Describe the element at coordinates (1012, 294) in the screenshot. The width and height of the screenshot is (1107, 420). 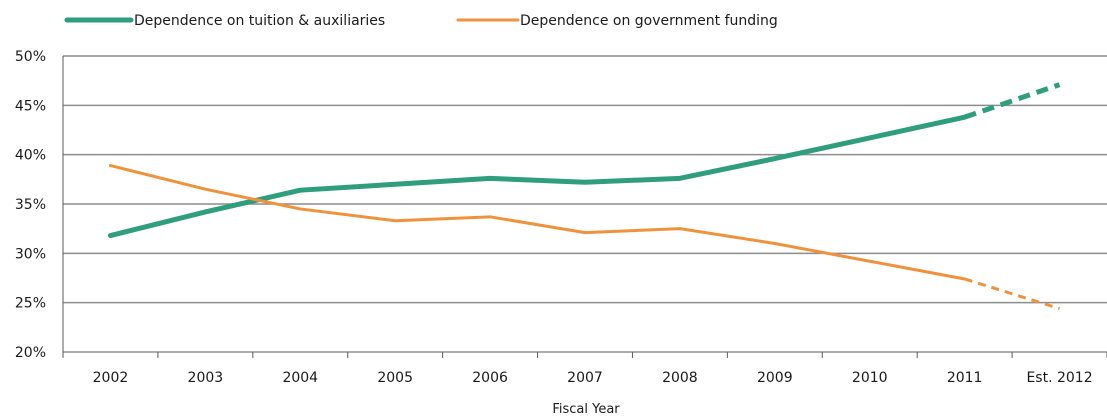
I see `series-line-government-estimate` at that location.